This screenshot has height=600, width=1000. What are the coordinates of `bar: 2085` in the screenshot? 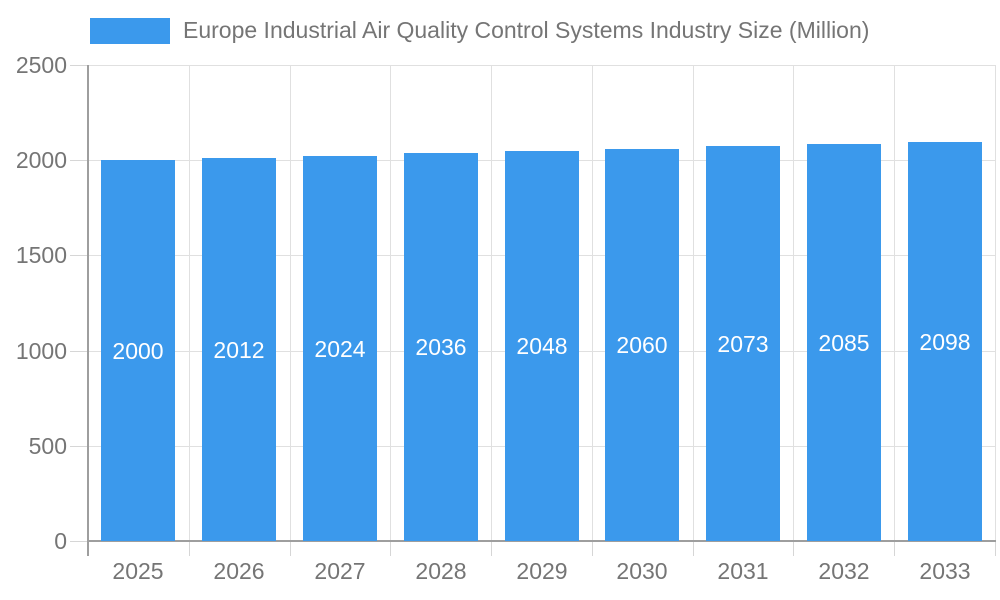 It's located at (844, 342).